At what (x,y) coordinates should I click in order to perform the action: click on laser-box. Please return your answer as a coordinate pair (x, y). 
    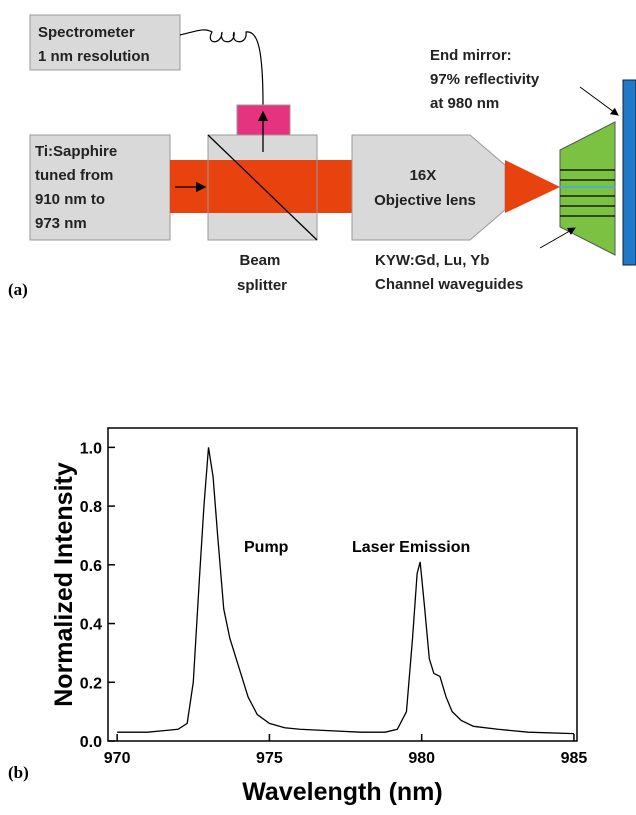
    Looking at the image, I should click on (100, 187).